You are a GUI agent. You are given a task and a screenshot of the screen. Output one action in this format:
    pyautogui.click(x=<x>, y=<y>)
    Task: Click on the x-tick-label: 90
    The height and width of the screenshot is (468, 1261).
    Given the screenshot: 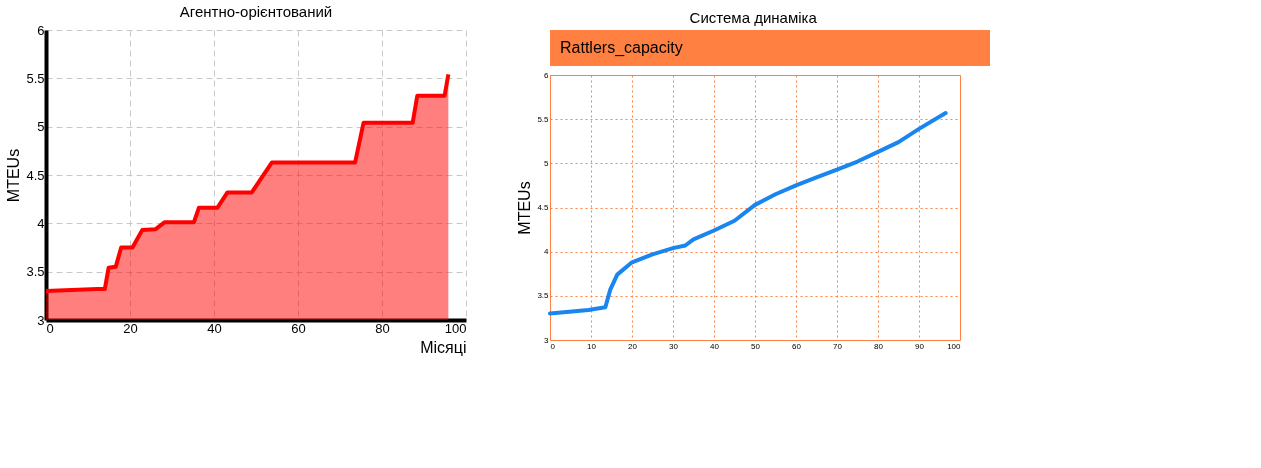 What is the action you would take?
    pyautogui.click(x=920, y=346)
    